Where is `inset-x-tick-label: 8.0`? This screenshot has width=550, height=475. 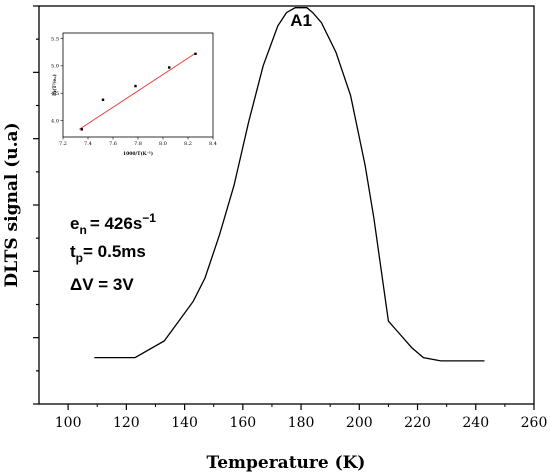 inset-x-tick-label: 8.0 is located at coordinates (163, 144).